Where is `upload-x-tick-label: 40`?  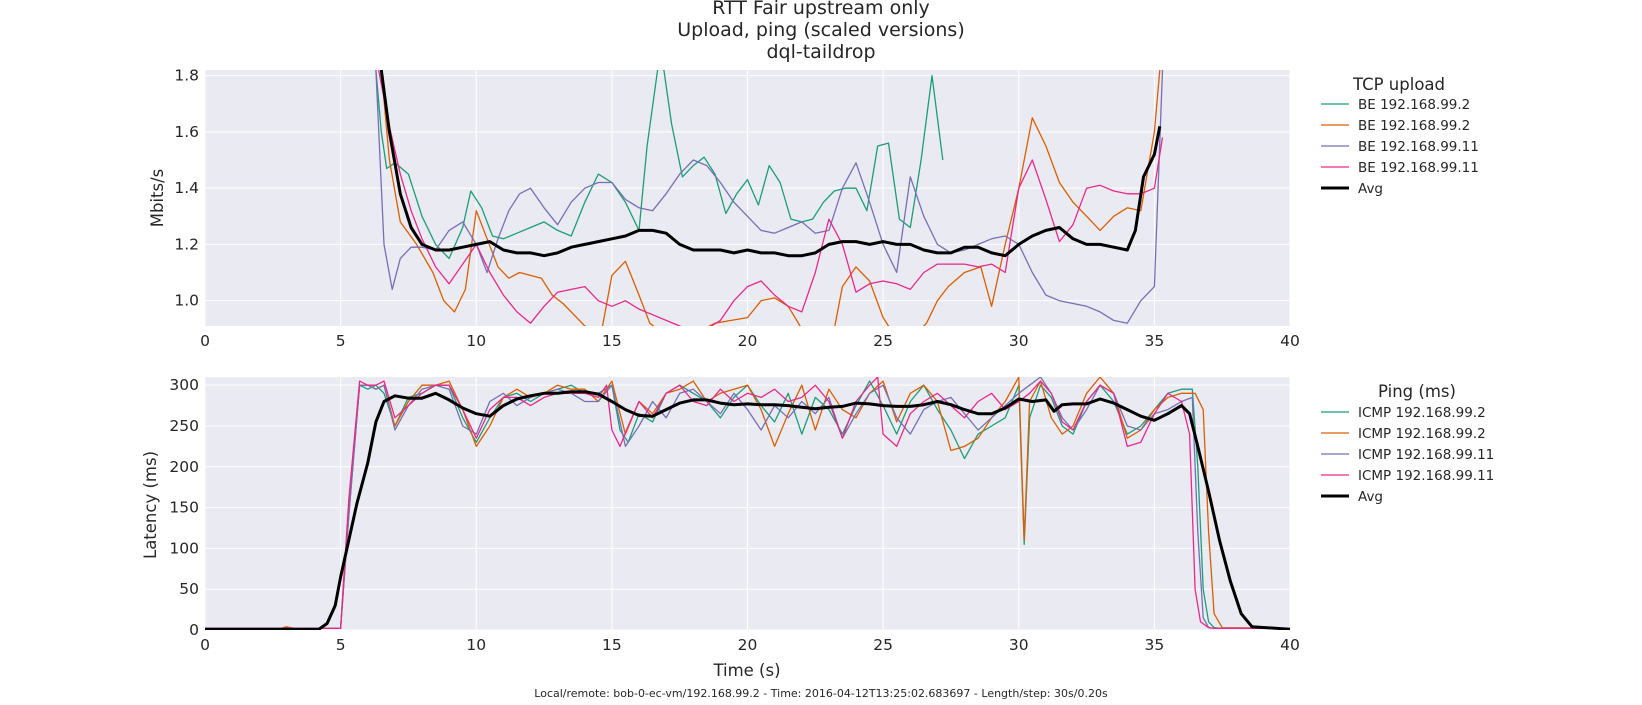
upload-x-tick-label: 40 is located at coordinates (1290, 341).